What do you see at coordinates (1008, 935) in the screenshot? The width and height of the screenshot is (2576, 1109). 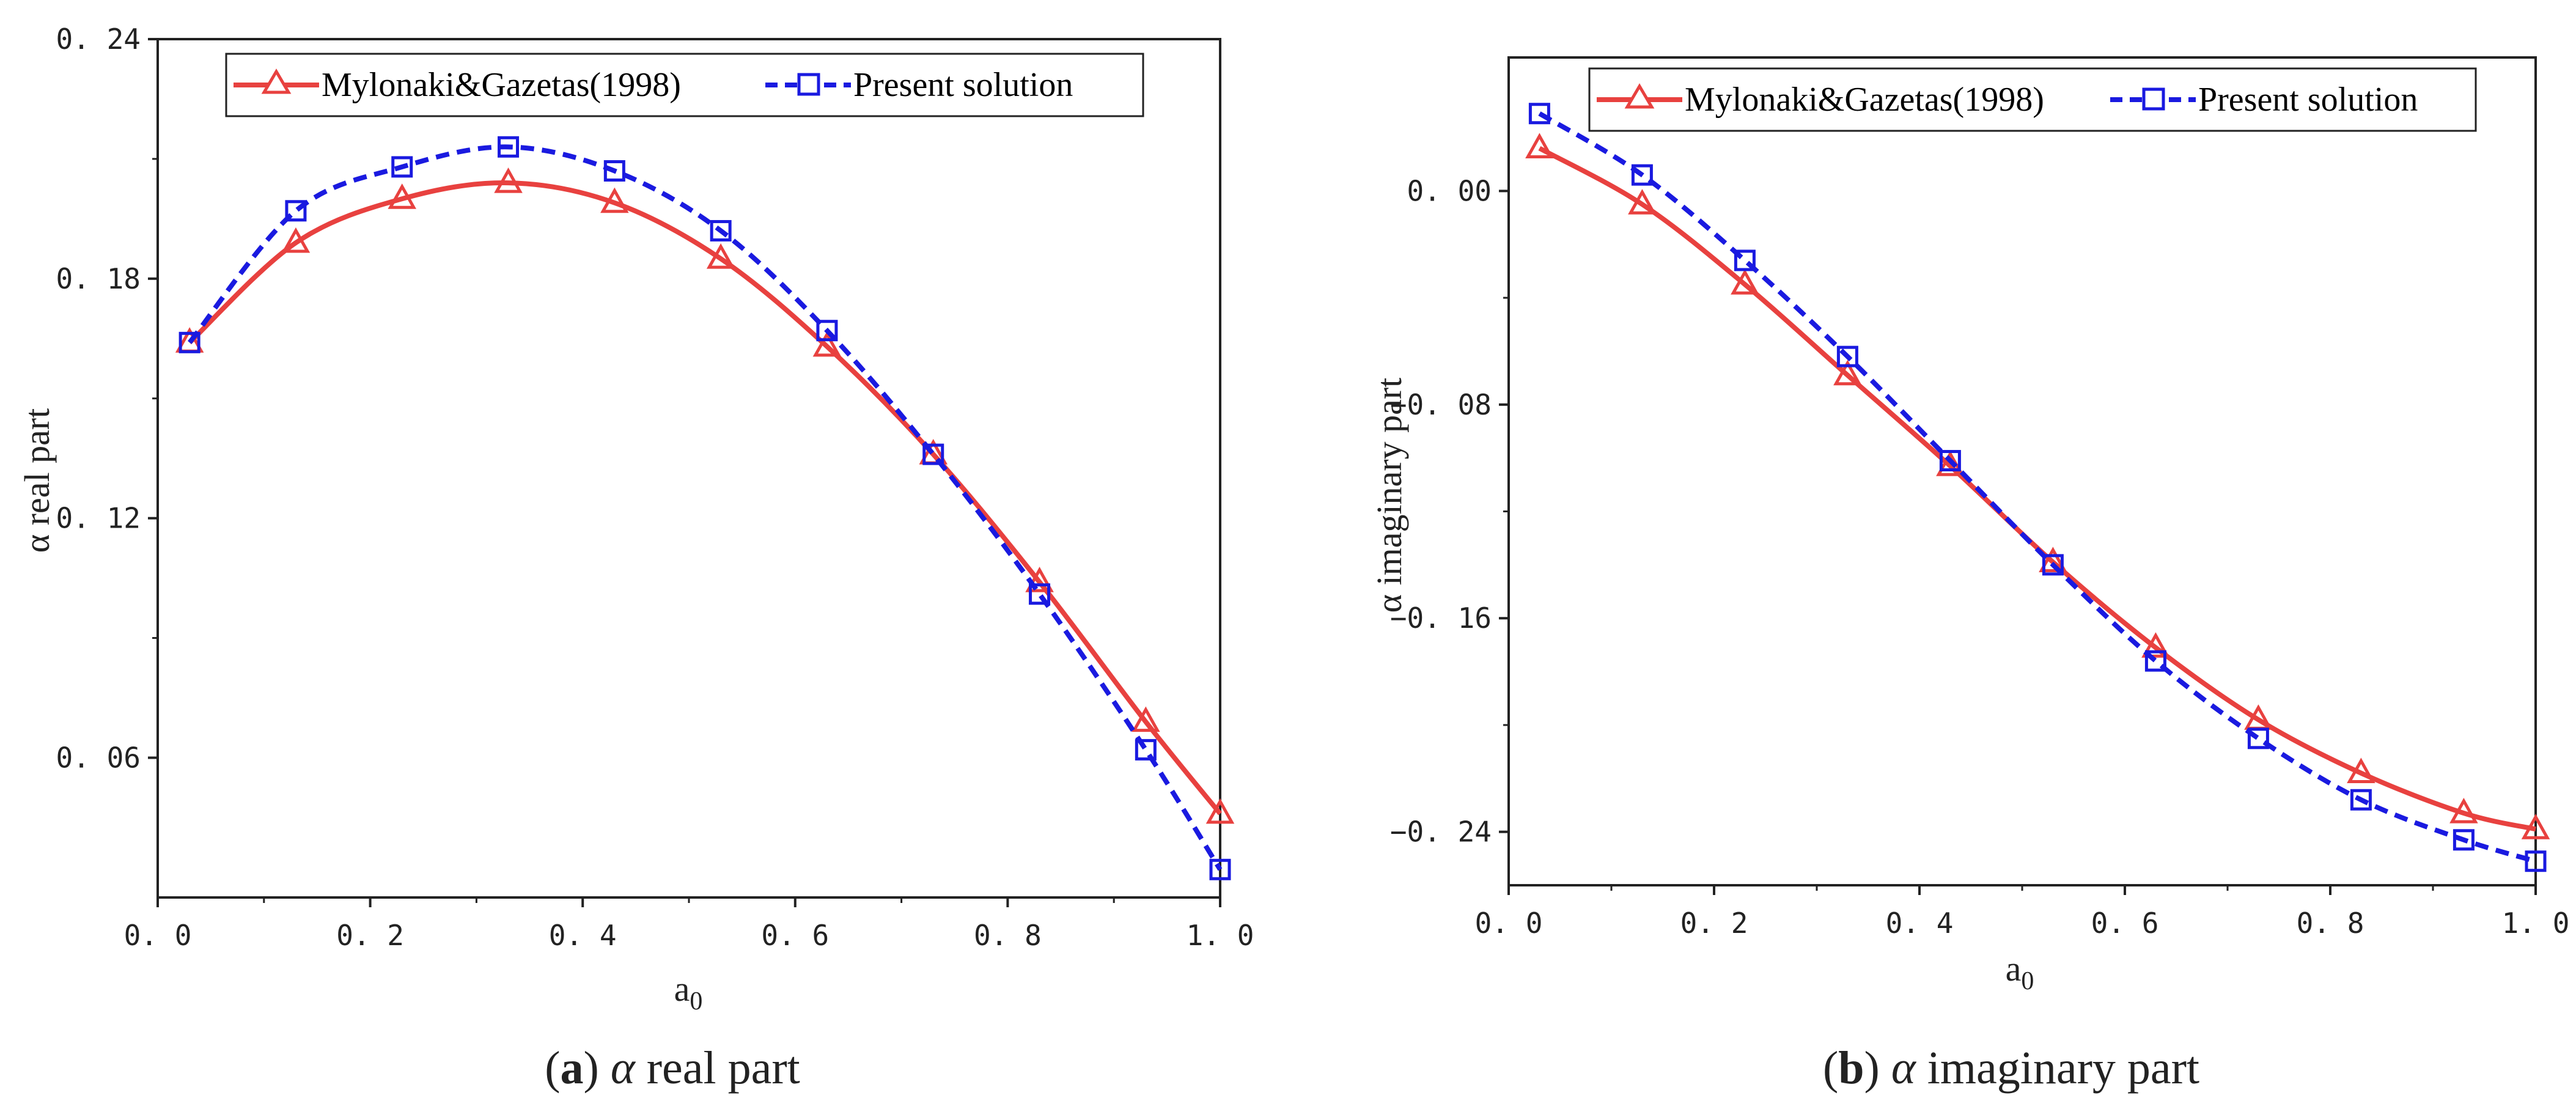 I see `panel-a-x-tick-label: 0. 8` at bounding box center [1008, 935].